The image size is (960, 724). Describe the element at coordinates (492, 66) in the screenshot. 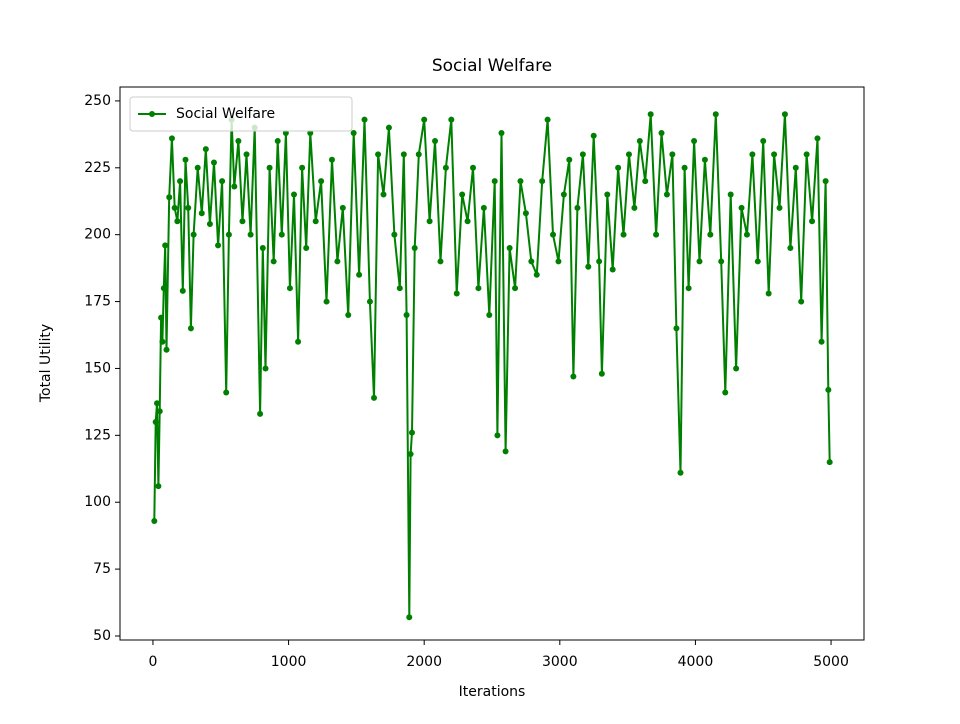

I see `chart-title: Social Welfare` at that location.